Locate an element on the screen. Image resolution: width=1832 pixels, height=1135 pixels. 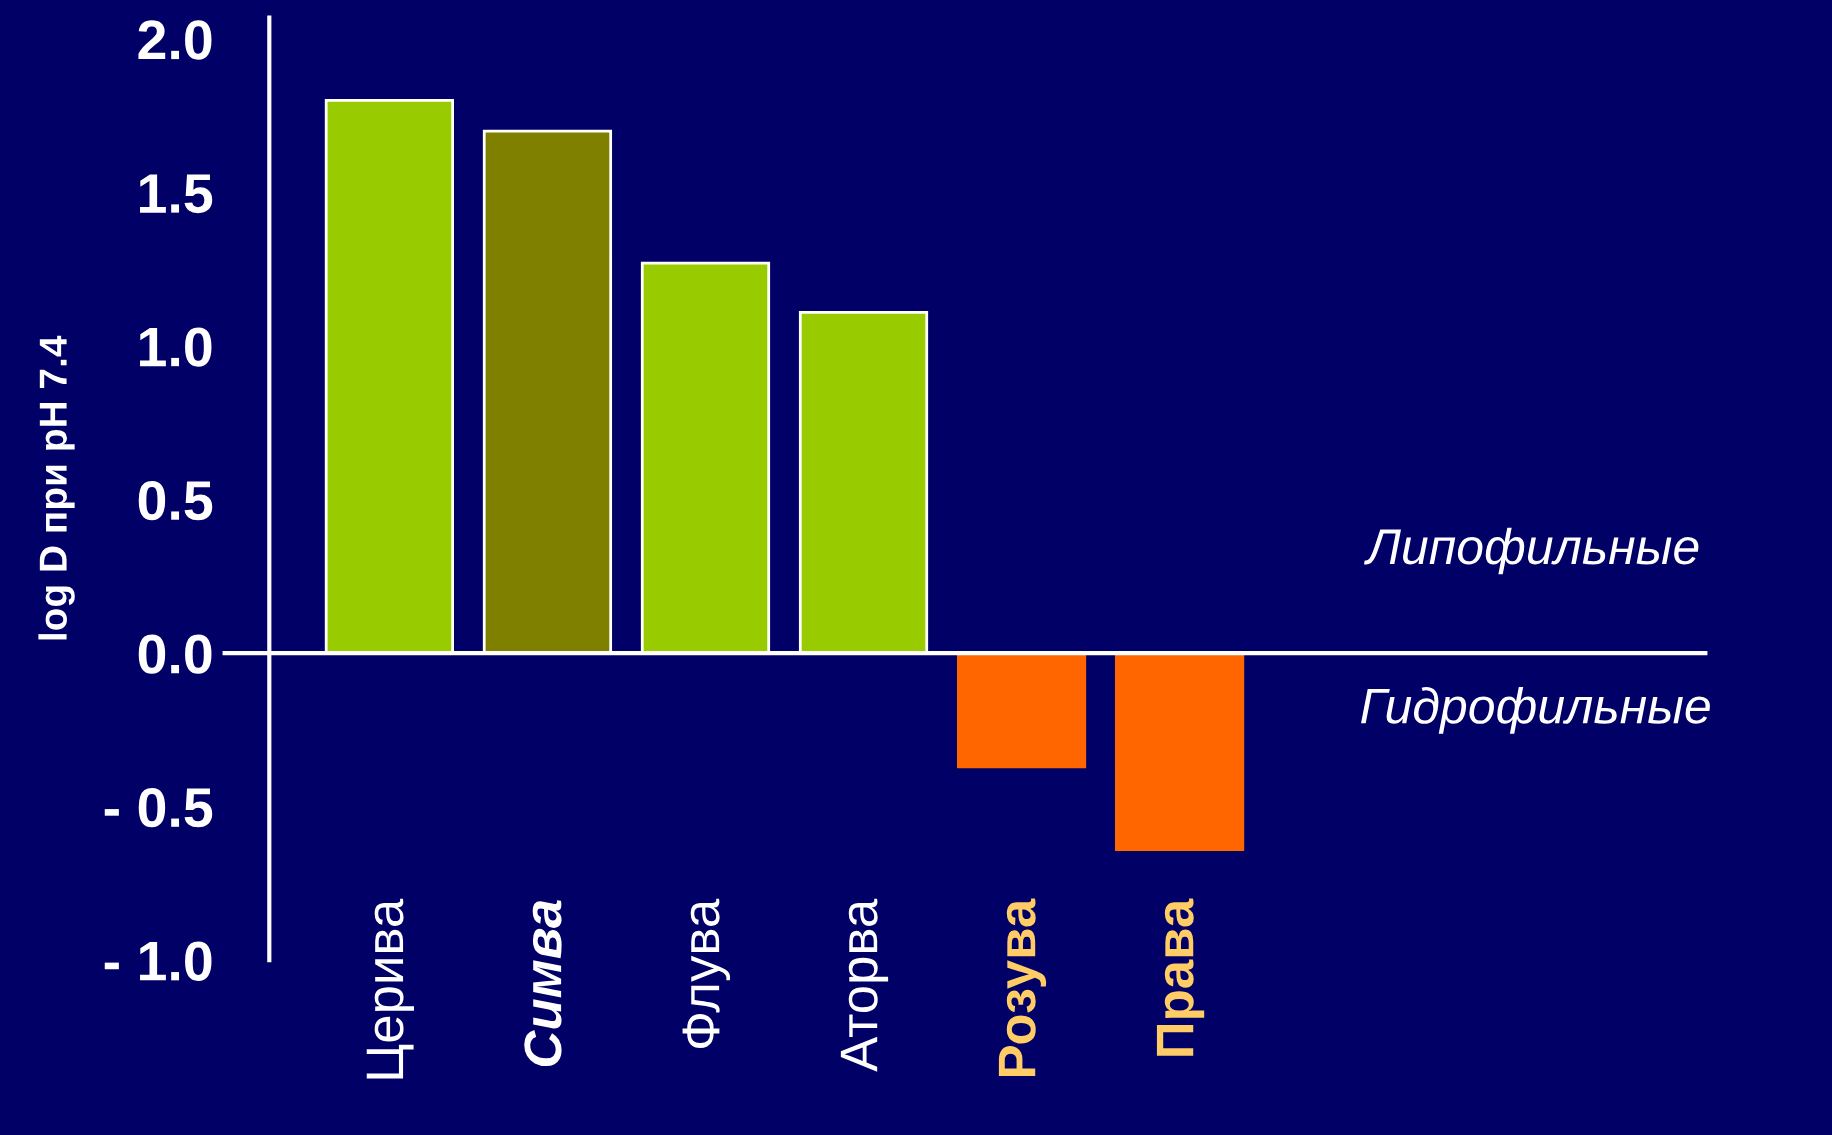
x-tick-label: Розува is located at coordinates (1022, 987).